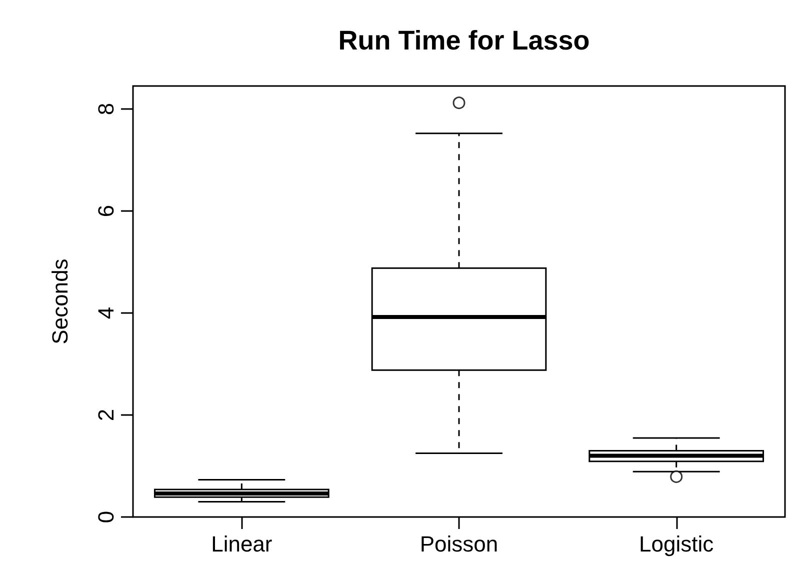 This screenshot has height=581, width=804. I want to click on x-tick-label: Linear, so click(241, 544).